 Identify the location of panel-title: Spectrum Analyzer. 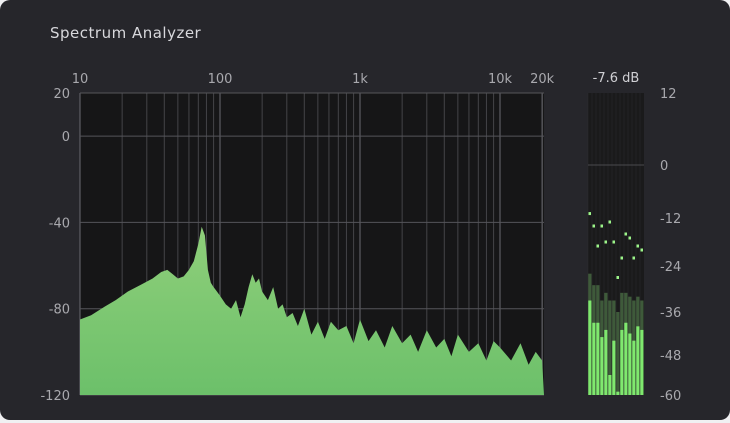
(126, 33).